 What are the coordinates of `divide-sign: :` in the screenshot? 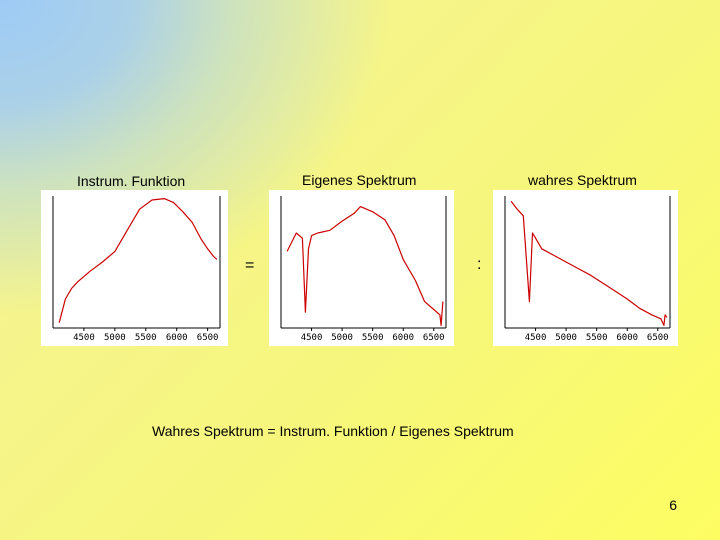 It's located at (479, 264).